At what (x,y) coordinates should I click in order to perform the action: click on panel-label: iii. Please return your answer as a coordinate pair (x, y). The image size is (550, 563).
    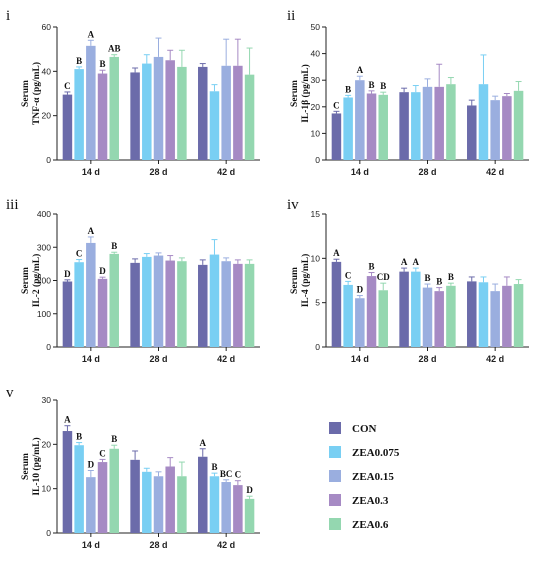
    Looking at the image, I should click on (12, 205).